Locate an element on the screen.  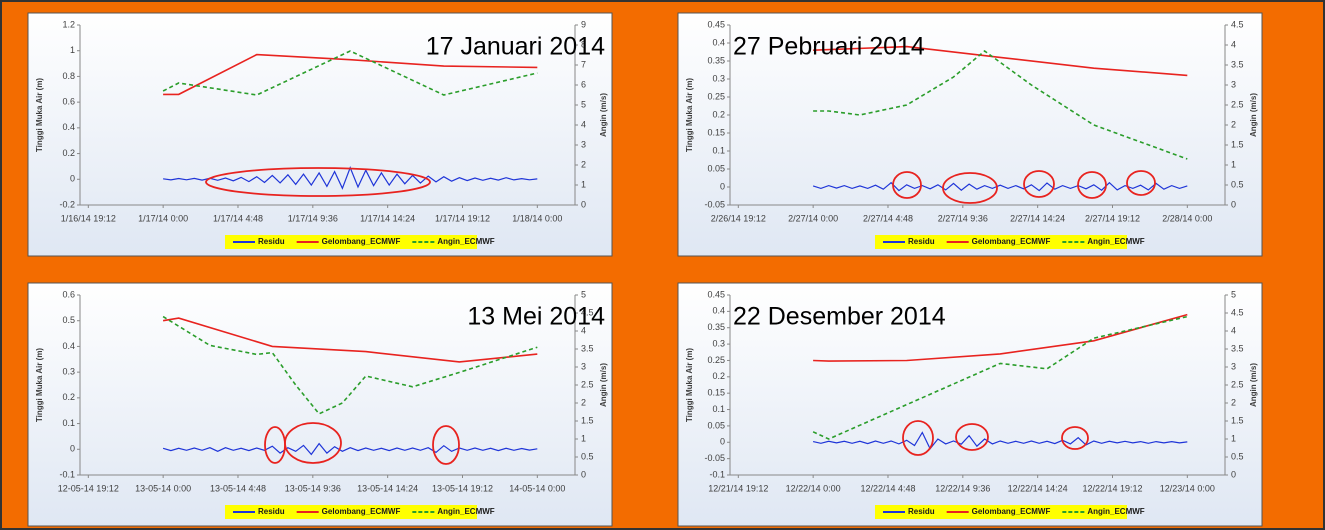
x-tick-label: 2/27/14 4:48 is located at coordinates (888, 218).